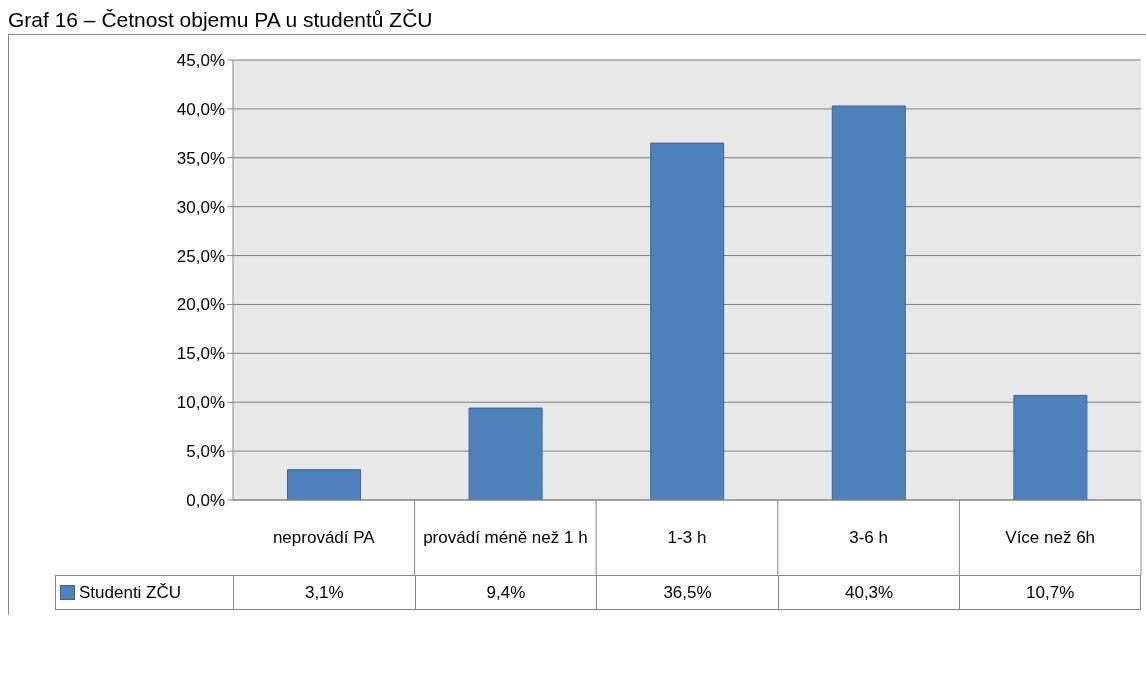 The image size is (1146, 675). Describe the element at coordinates (200, 158) in the screenshot. I see `y-tick-label: 35,0%` at that location.